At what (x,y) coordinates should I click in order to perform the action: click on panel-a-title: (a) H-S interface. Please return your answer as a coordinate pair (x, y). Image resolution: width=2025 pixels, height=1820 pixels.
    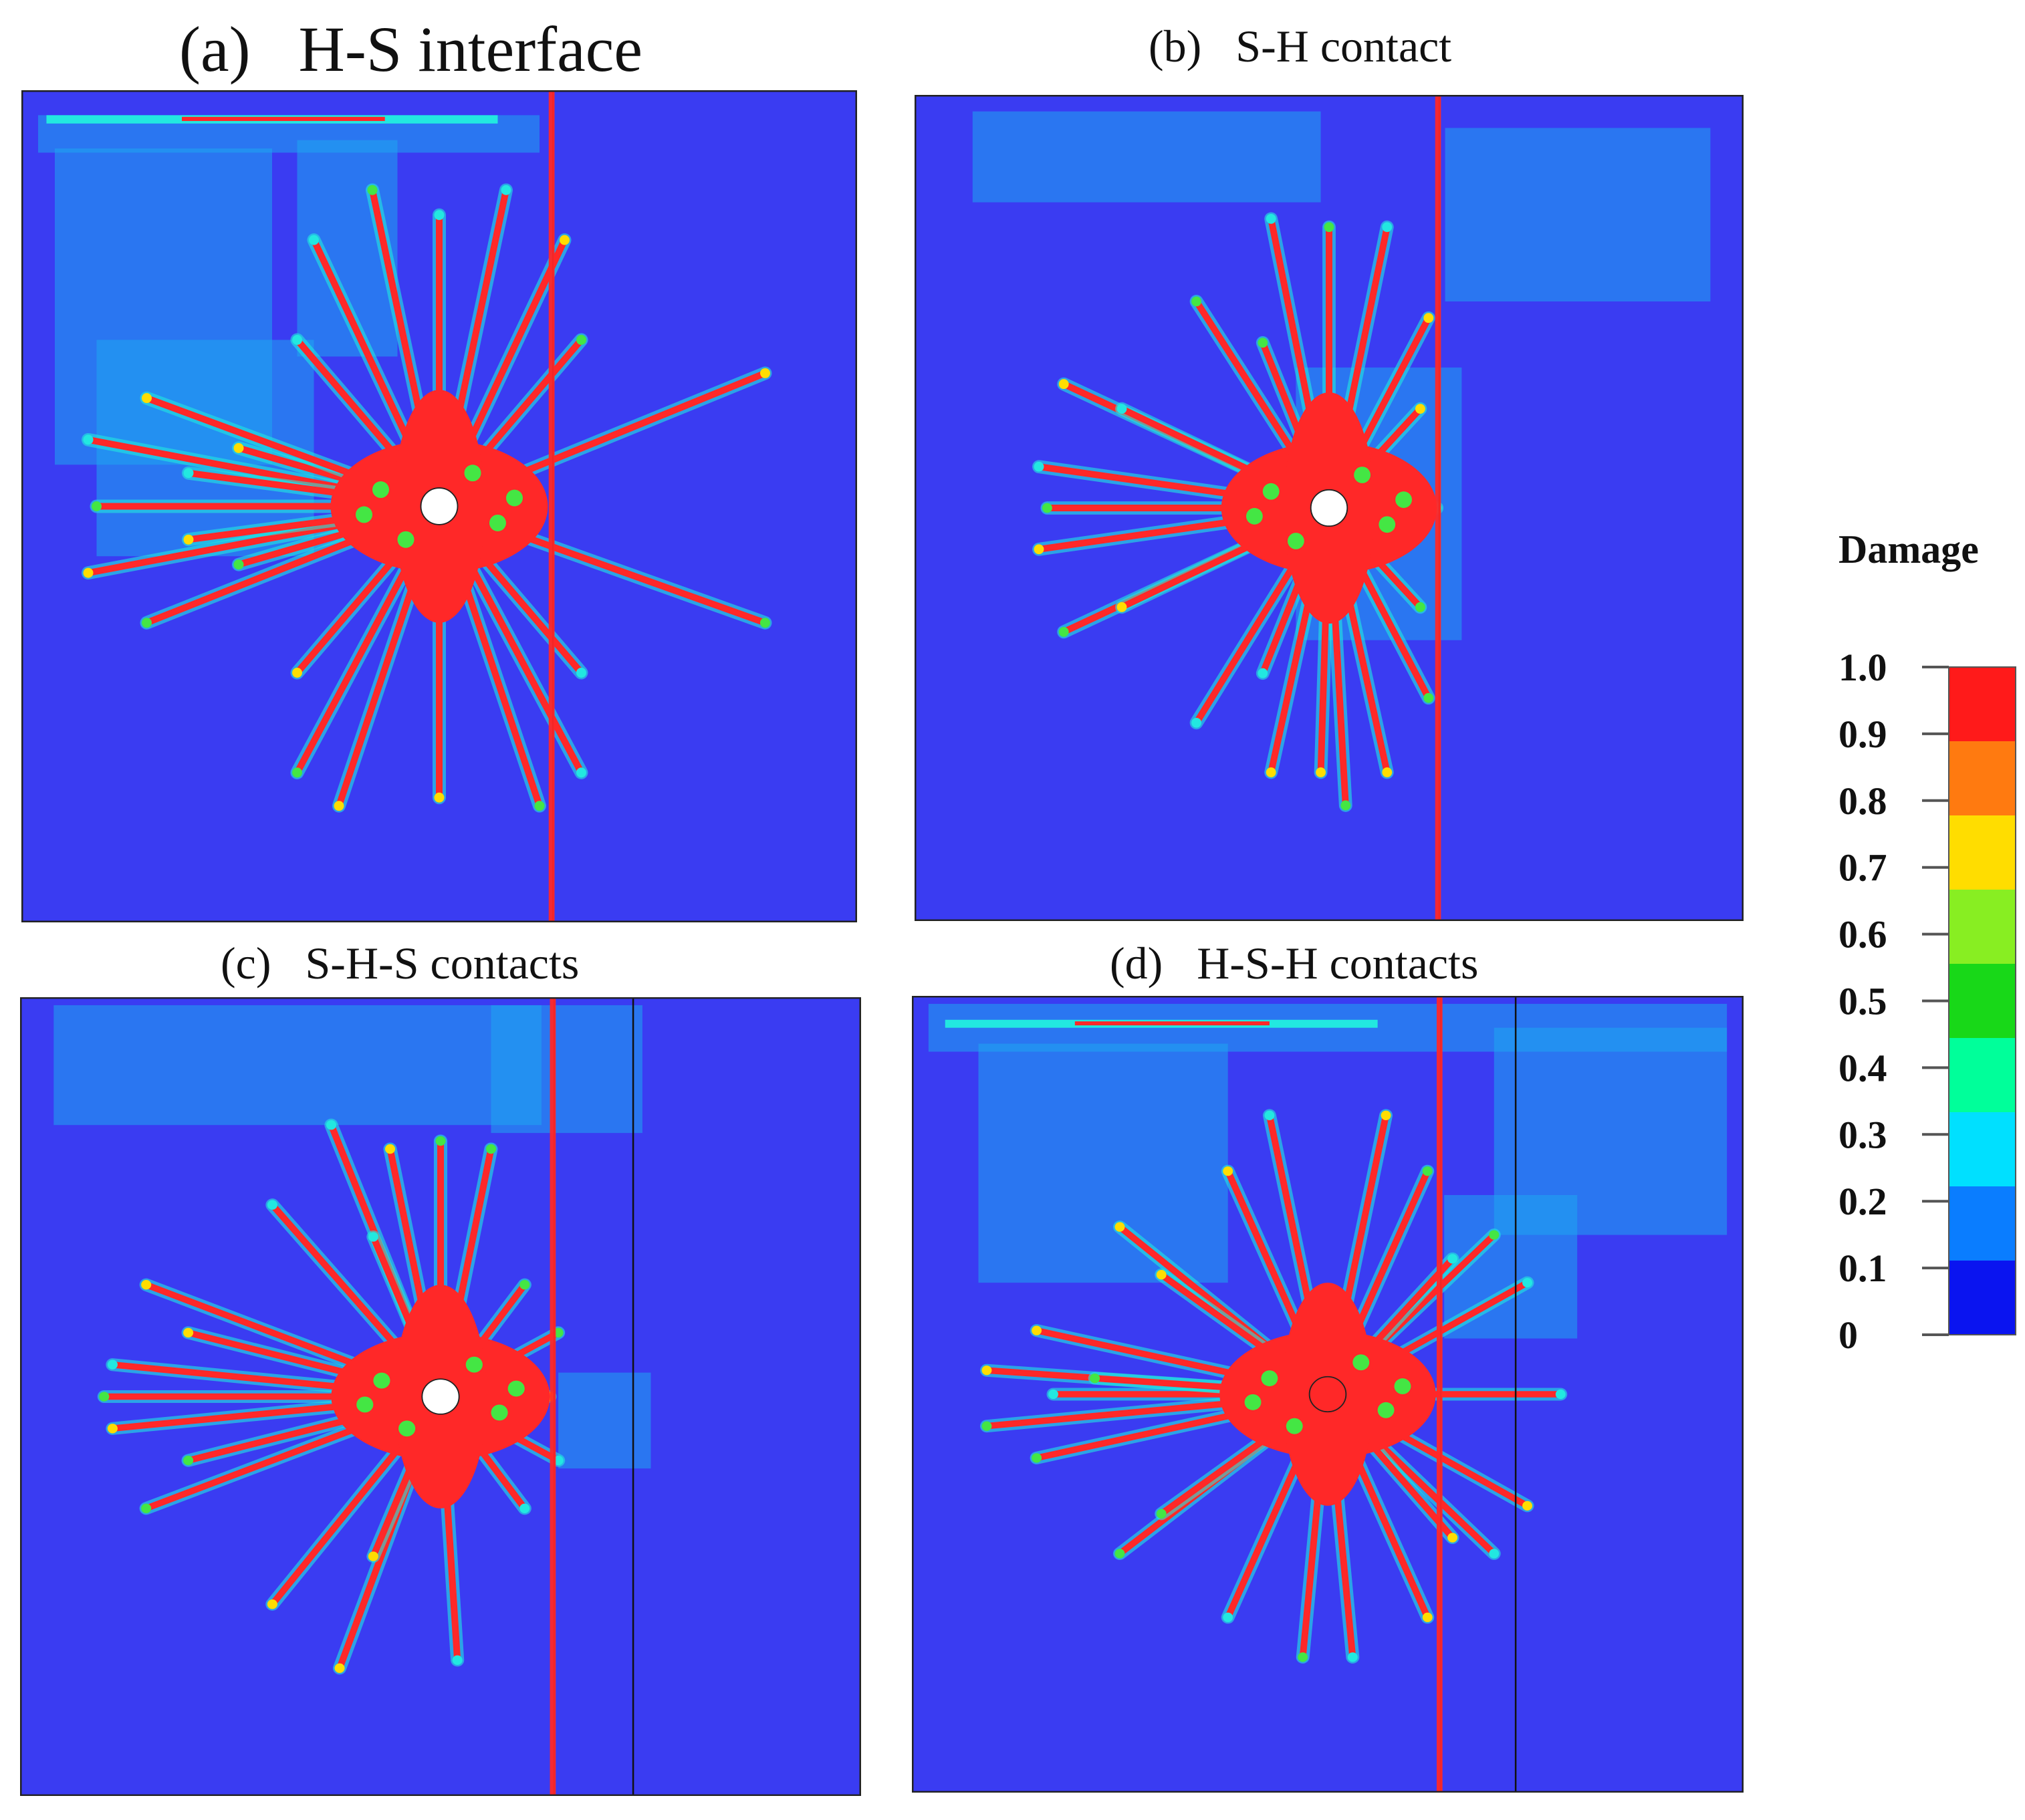
    Looking at the image, I should click on (411, 49).